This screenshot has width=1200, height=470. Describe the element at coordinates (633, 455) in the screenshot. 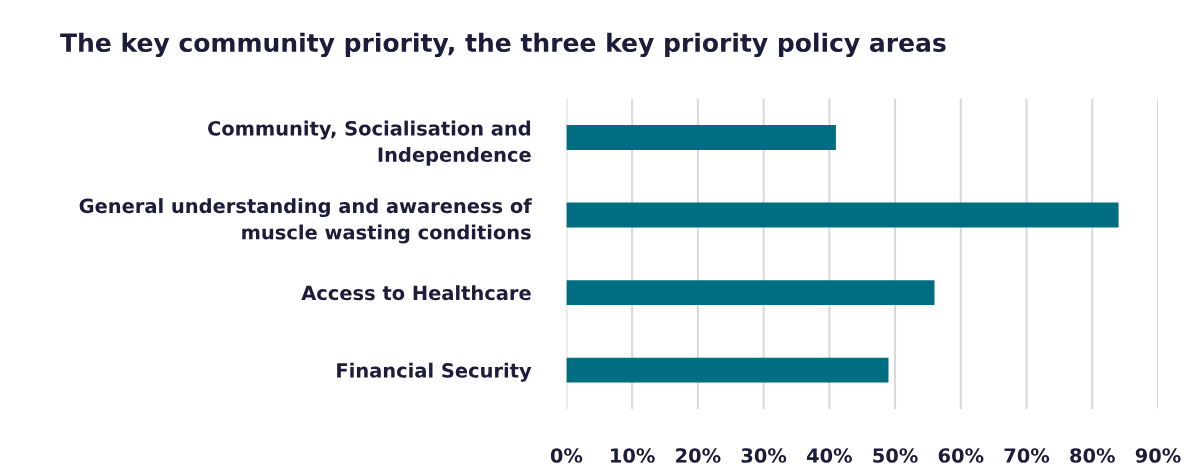

I see `x-tick-label: 10%` at that location.